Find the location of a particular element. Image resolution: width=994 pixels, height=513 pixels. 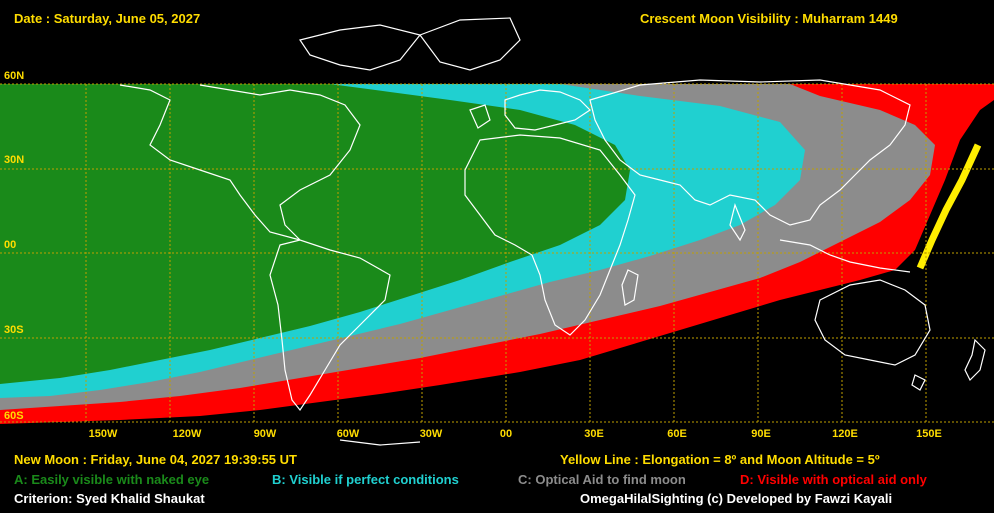

legend-a: A: Easily visible with naked eye is located at coordinates (112, 479).